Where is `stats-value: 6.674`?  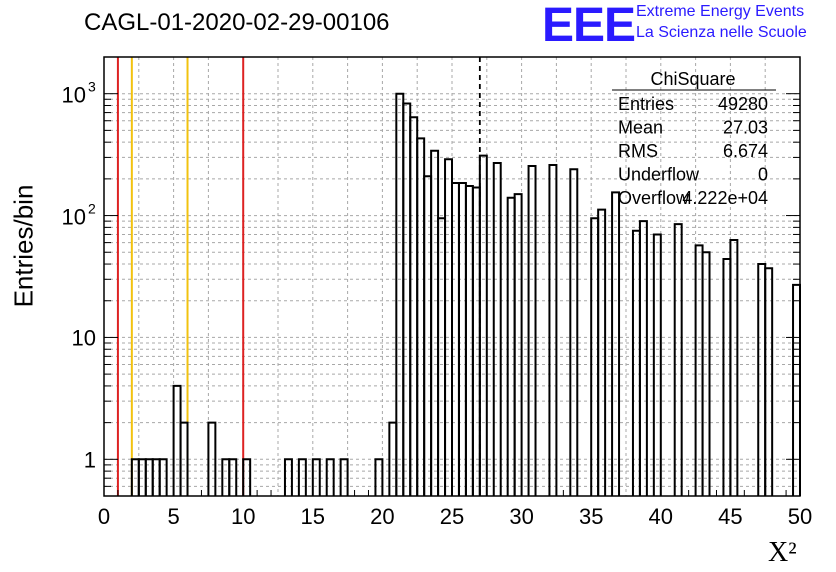
stats-value: 6.674 is located at coordinates (745, 151).